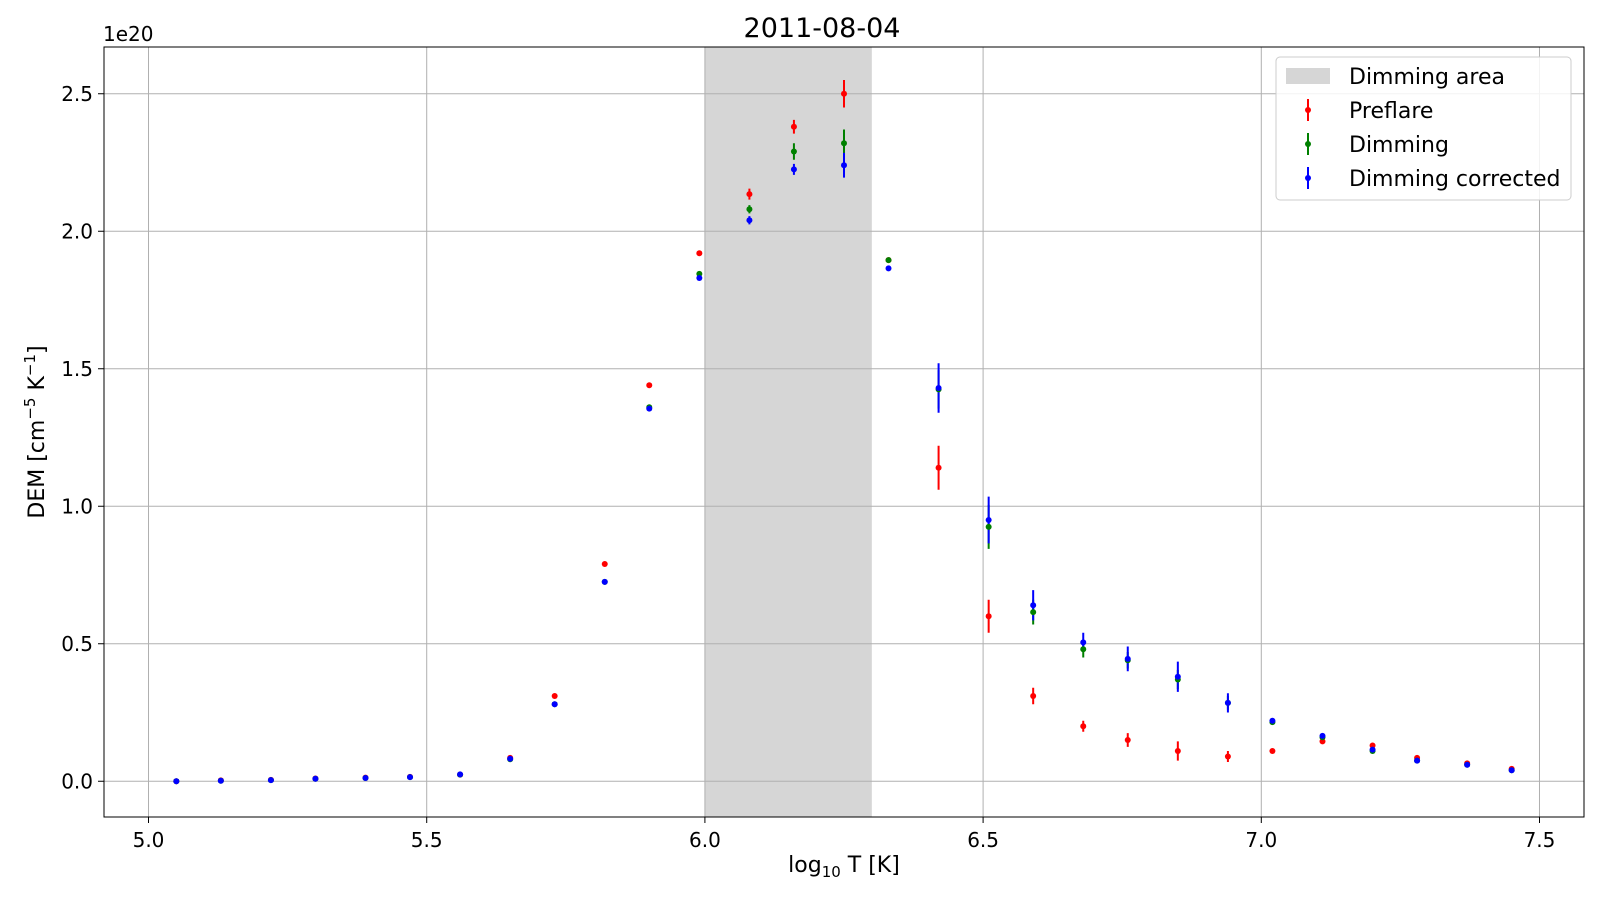 Image resolution: width=1600 pixels, height=900 pixels. What do you see at coordinates (82, 437) in the screenshot?
I see `y-axis-ticks: 0.0 0.5 1.0 1.5 2.0 2.5` at bounding box center [82, 437].